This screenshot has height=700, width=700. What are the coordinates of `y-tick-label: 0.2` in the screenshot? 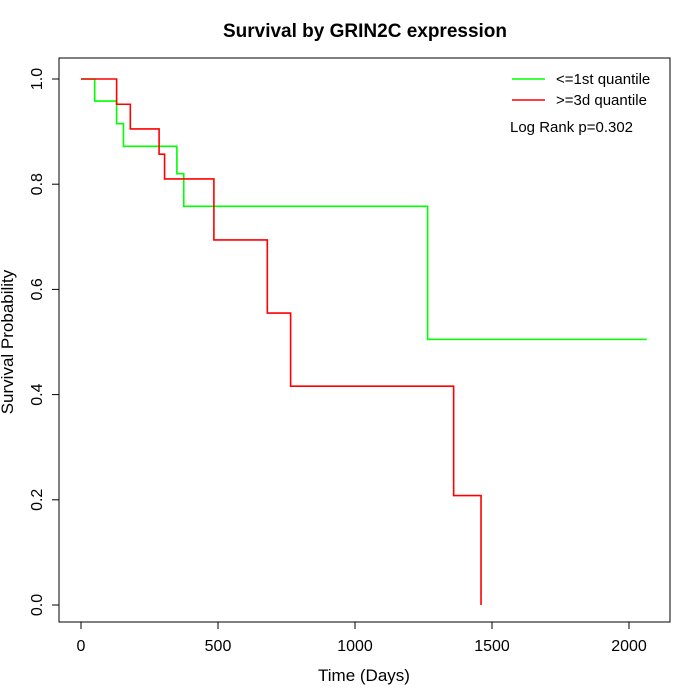 It's located at (37, 500).